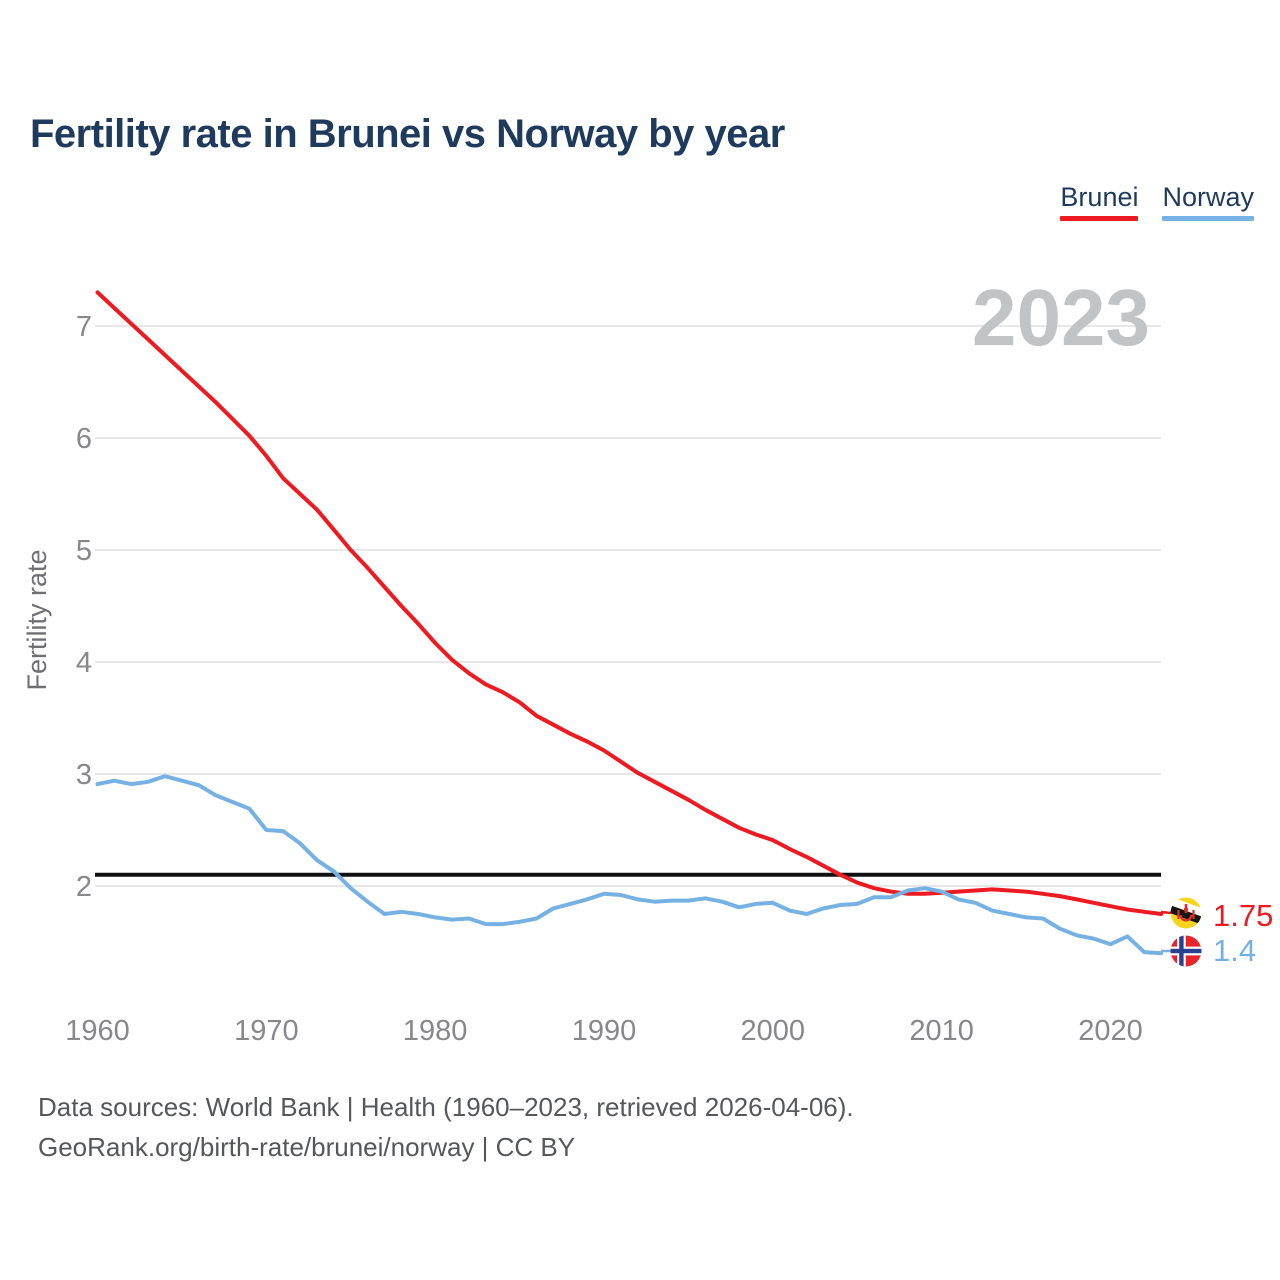 This screenshot has height=1280, width=1280. Describe the element at coordinates (84, 887) in the screenshot. I see `y-tick-label: 2` at that location.